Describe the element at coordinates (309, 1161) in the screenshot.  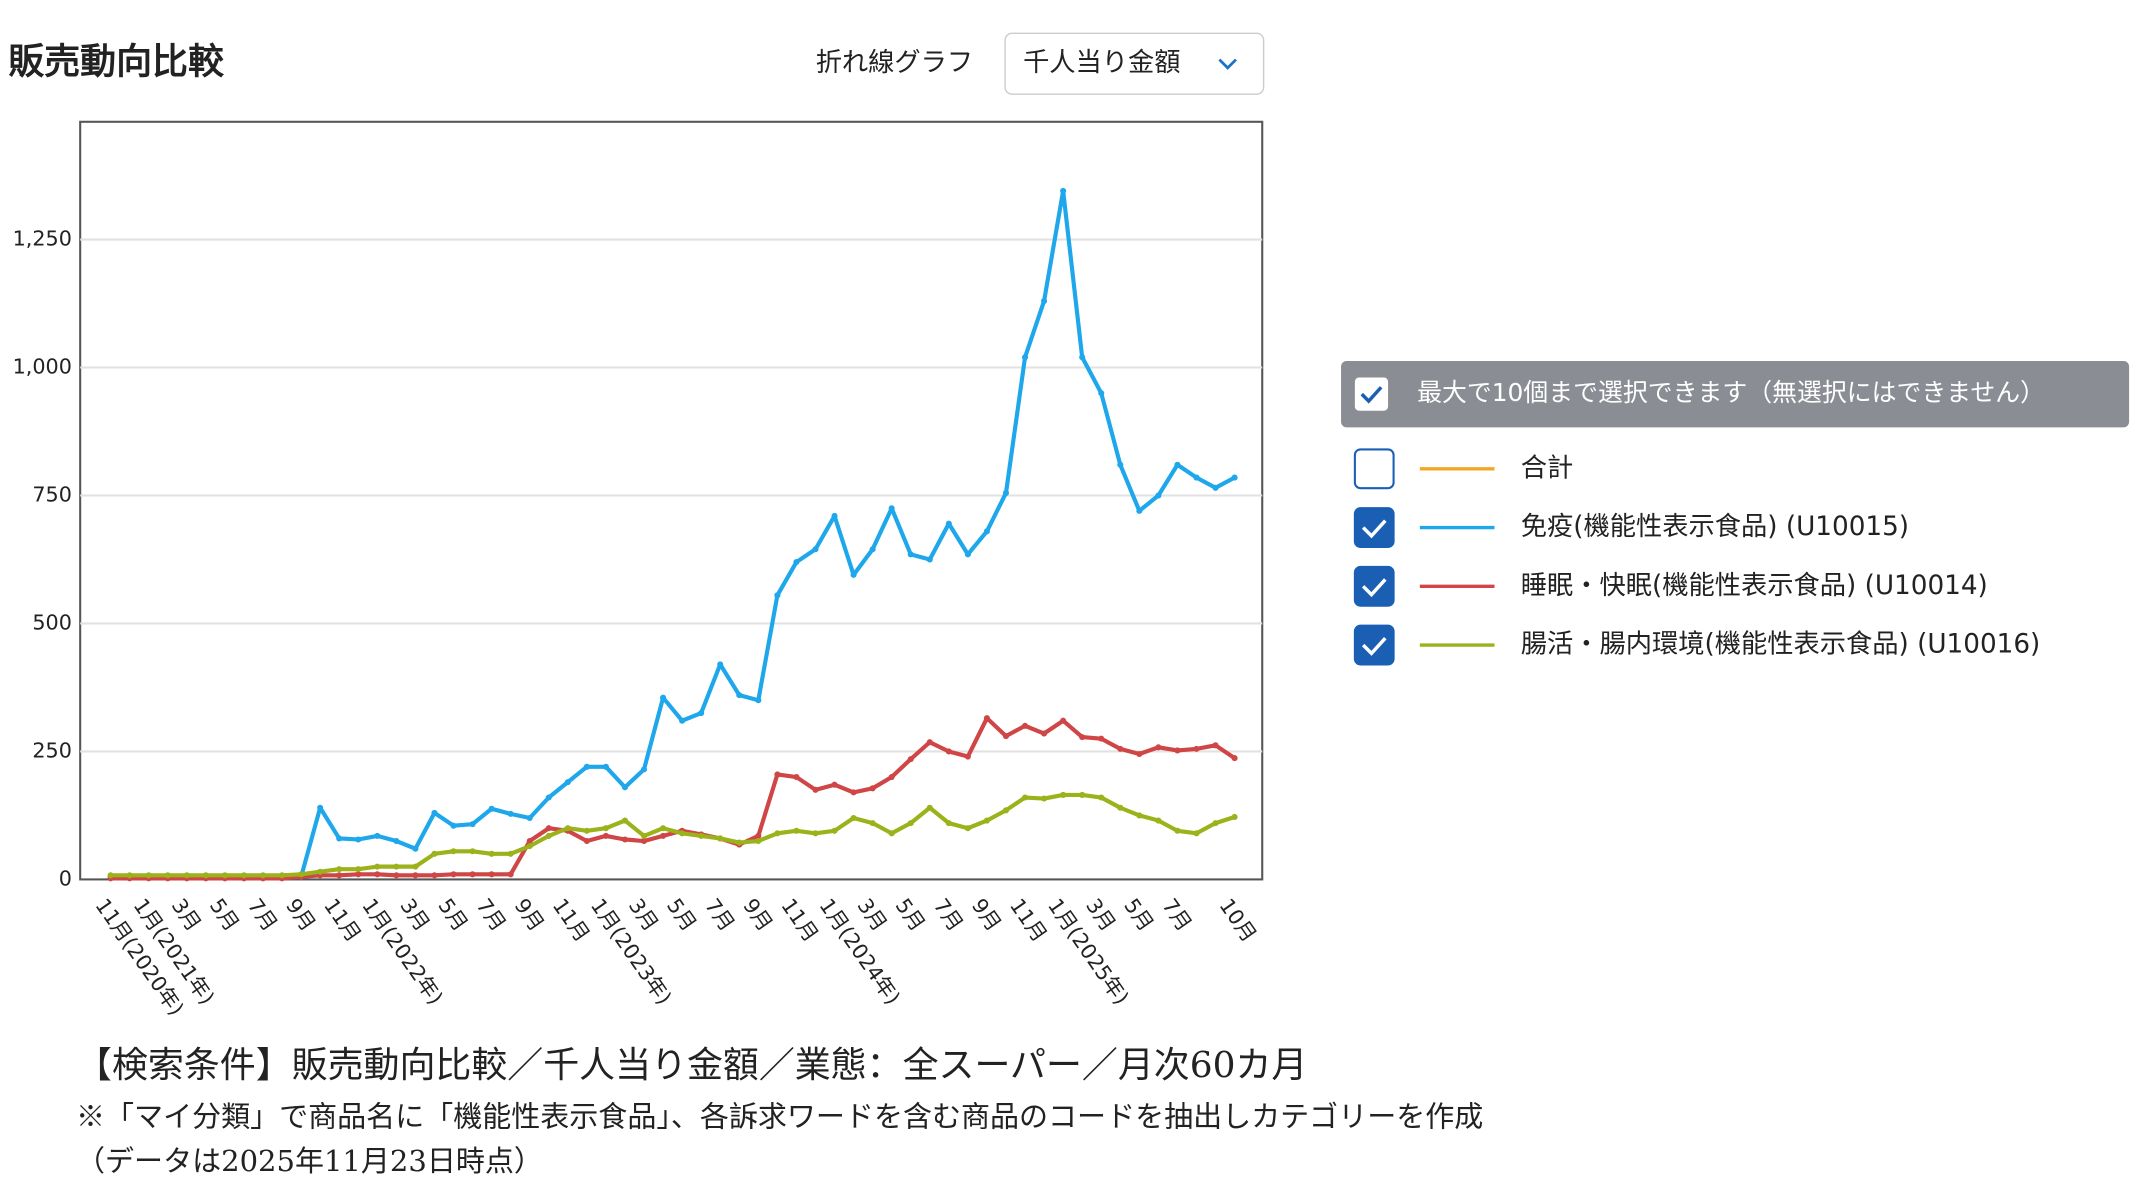
I see `footer-date: （データは2025年11月23日時点）` at that location.